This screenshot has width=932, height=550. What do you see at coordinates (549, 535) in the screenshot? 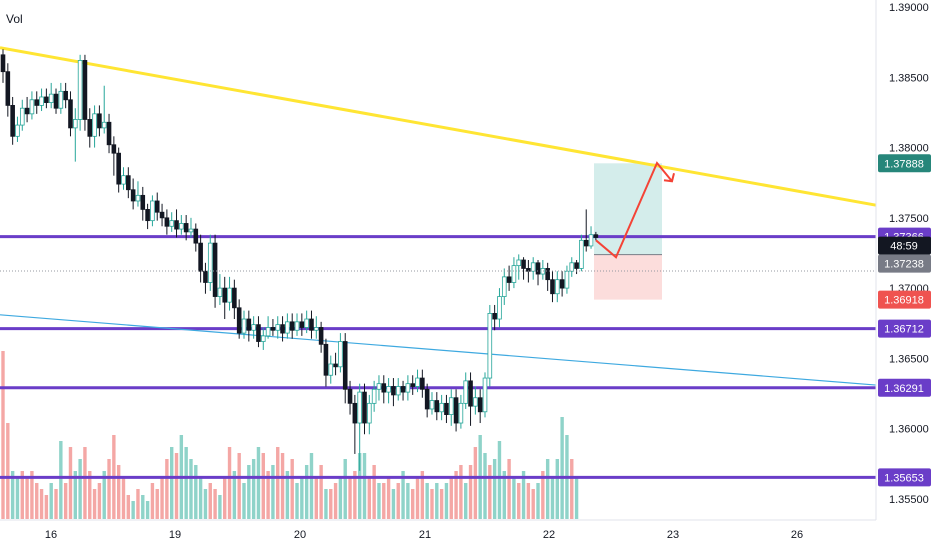
I see `time-tick-label: 22` at bounding box center [549, 535].